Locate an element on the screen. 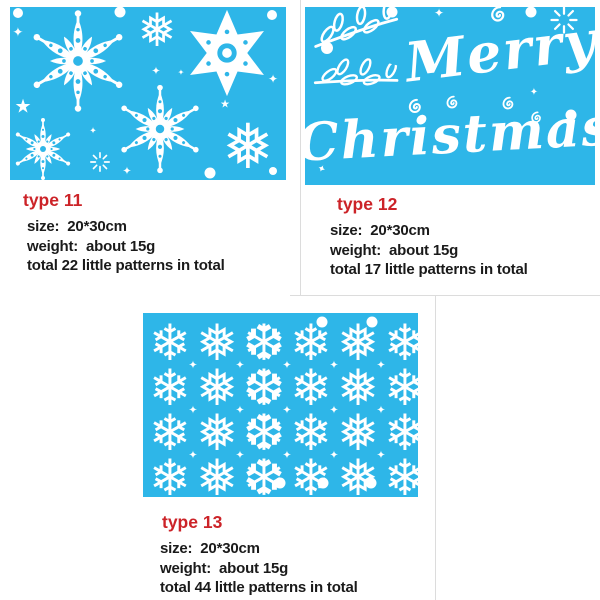 The image size is (600, 600). sticker-sheet-image-type12: ✦ ✦ ✦ Merry Christmas is located at coordinates (450, 96).